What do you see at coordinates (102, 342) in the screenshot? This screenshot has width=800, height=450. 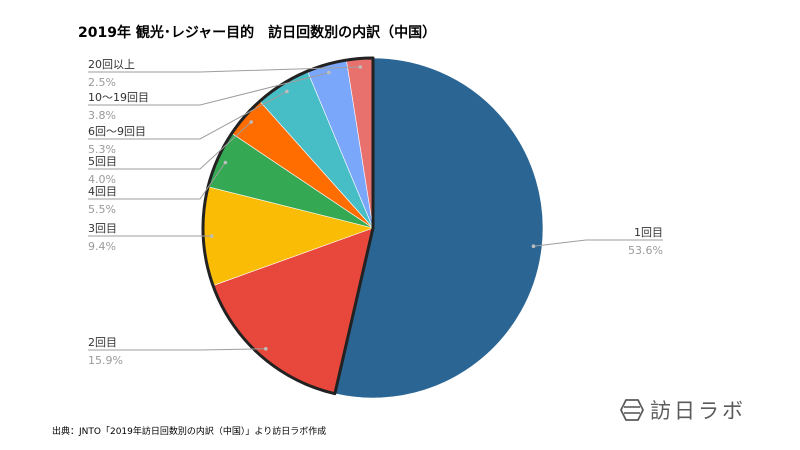 I see `label-name-slice-2: 2回目` at bounding box center [102, 342].